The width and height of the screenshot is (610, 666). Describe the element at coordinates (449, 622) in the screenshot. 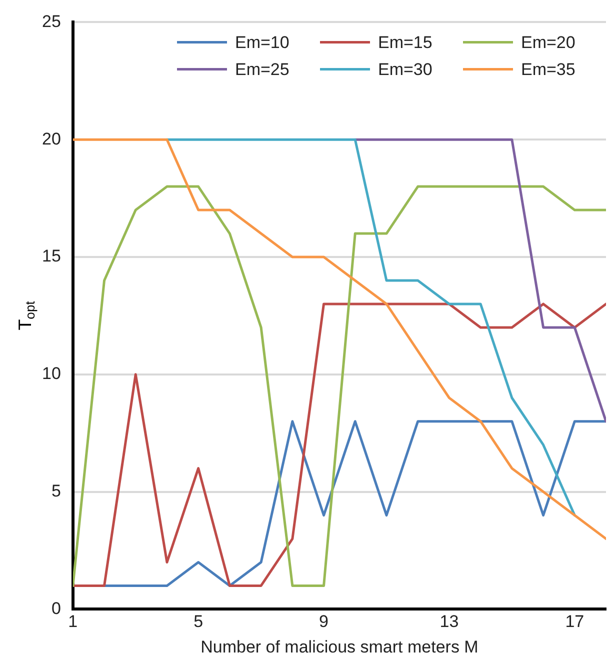

I see `x-tick-label: 13` at that location.